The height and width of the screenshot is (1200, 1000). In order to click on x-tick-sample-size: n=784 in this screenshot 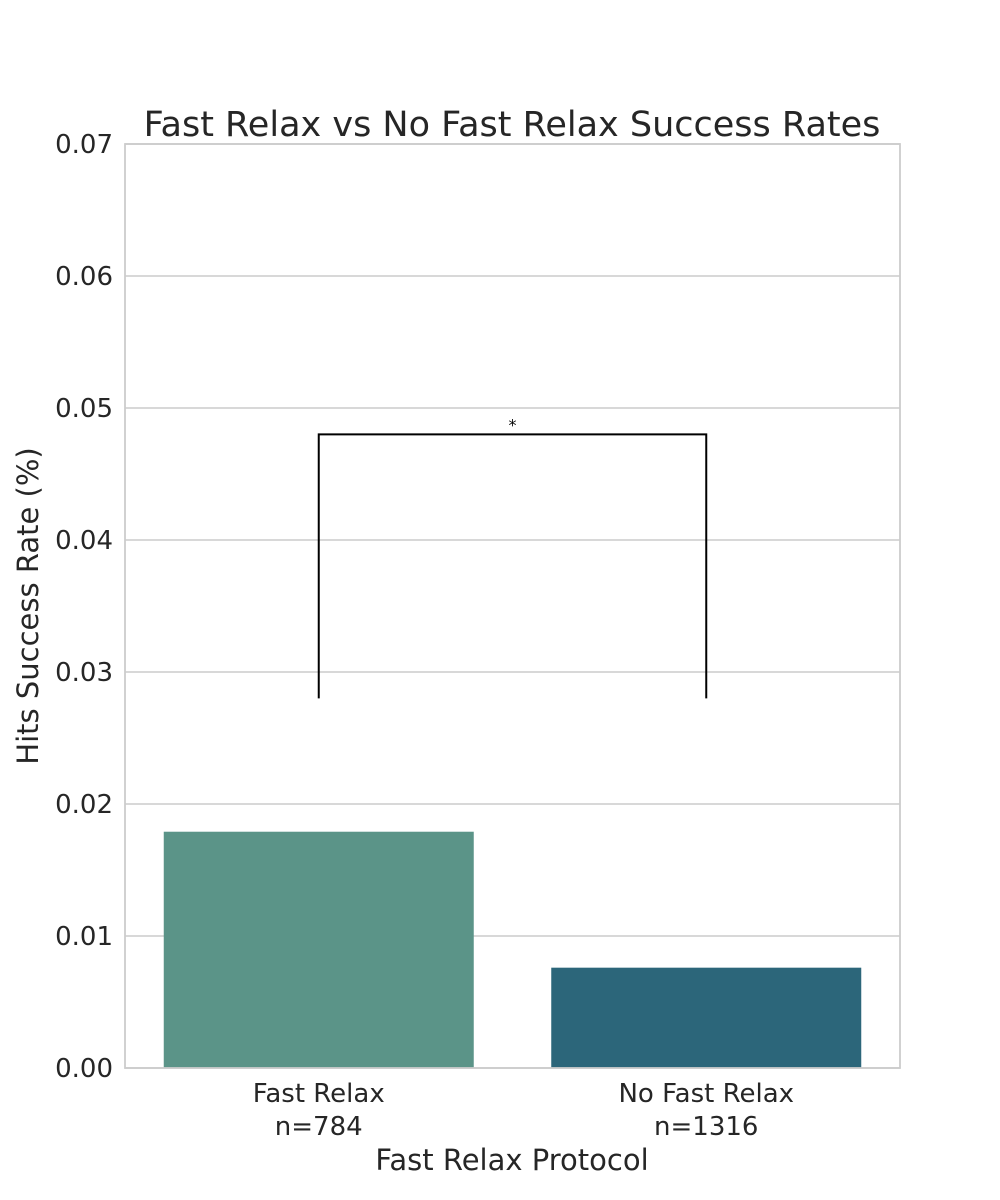, I will do `click(319, 1127)`.